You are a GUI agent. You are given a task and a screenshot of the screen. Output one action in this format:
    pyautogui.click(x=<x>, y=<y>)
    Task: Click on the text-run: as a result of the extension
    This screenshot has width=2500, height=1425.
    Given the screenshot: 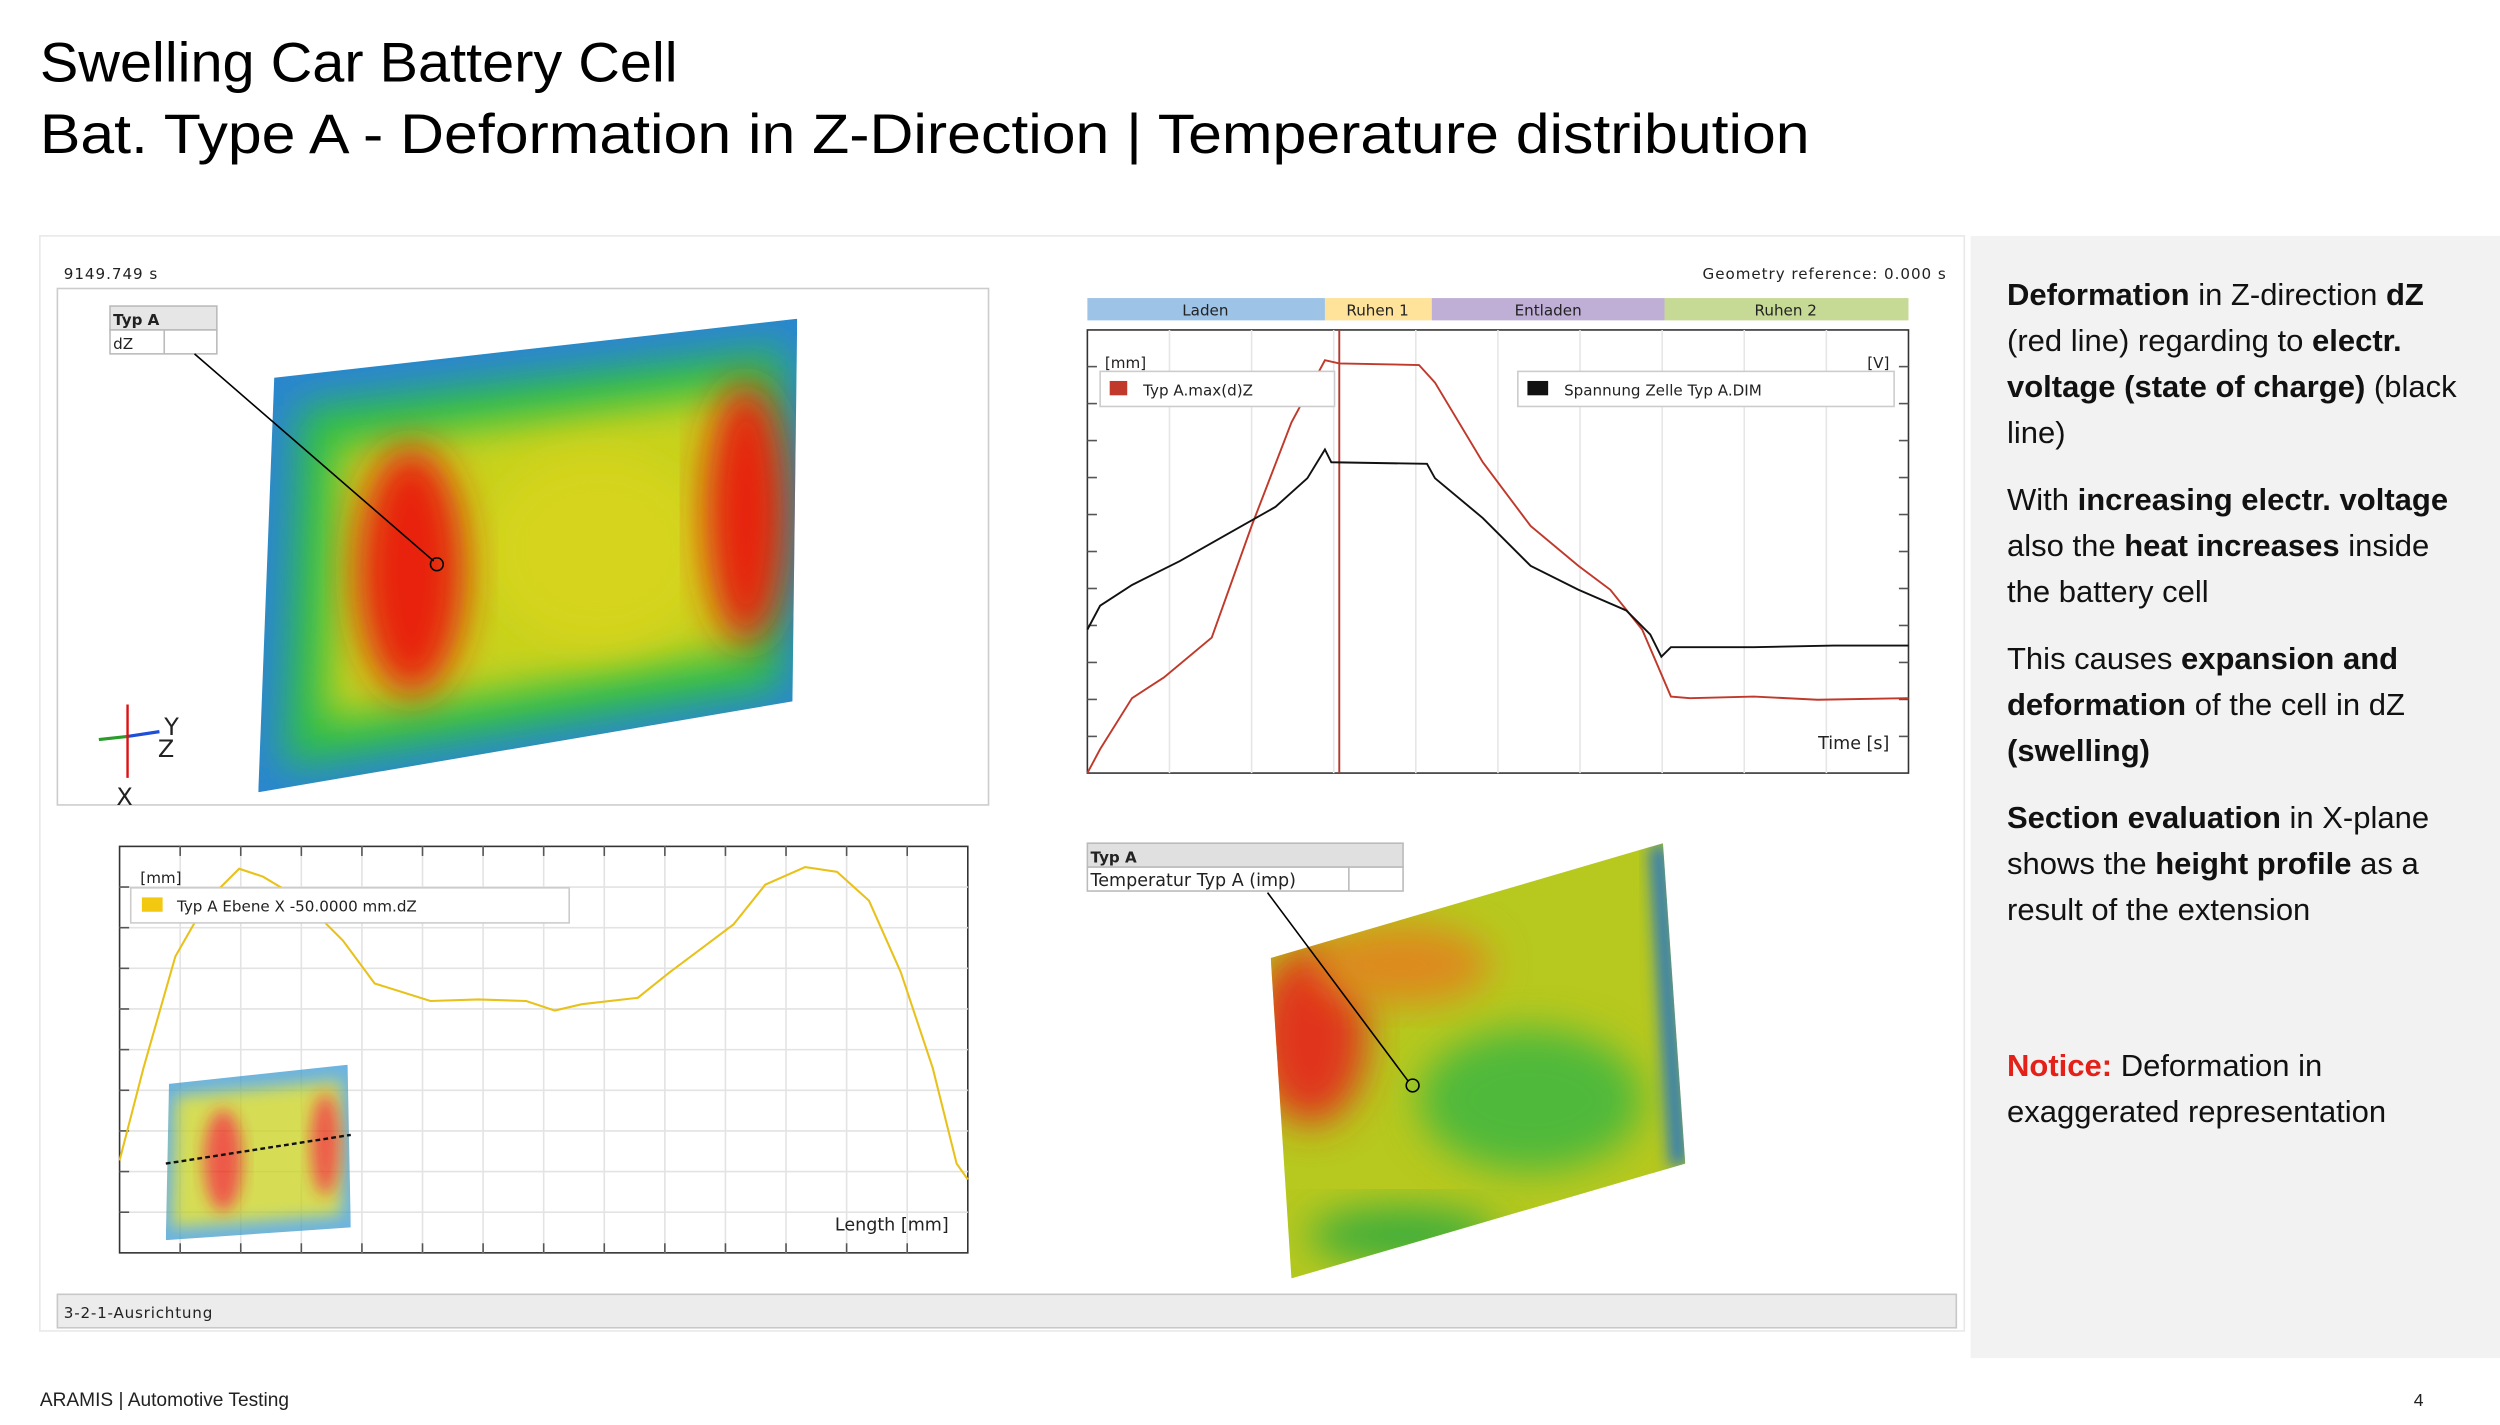 What is the action you would take?
    pyautogui.click(x=2213, y=886)
    